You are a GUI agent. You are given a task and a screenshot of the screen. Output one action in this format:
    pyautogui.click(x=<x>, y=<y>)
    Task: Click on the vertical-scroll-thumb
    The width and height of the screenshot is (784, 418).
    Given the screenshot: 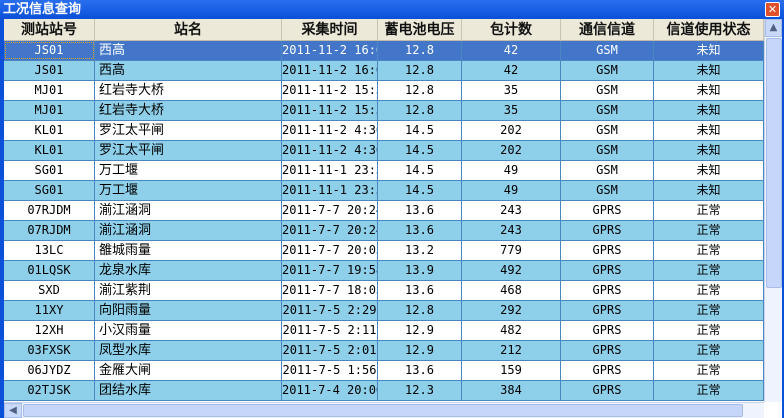 What is the action you would take?
    pyautogui.click(x=774, y=163)
    